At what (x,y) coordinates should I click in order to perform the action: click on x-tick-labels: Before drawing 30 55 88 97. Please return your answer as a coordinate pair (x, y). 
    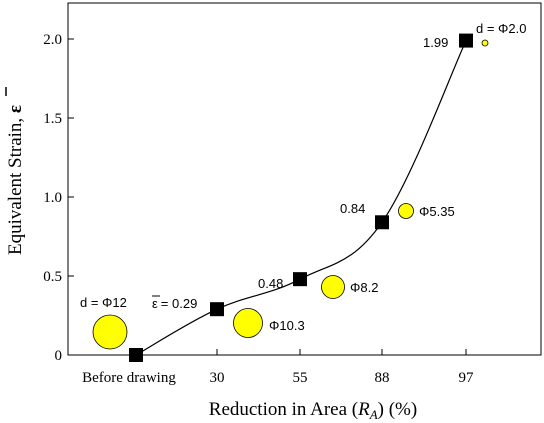
    Looking at the image, I should click on (278, 378).